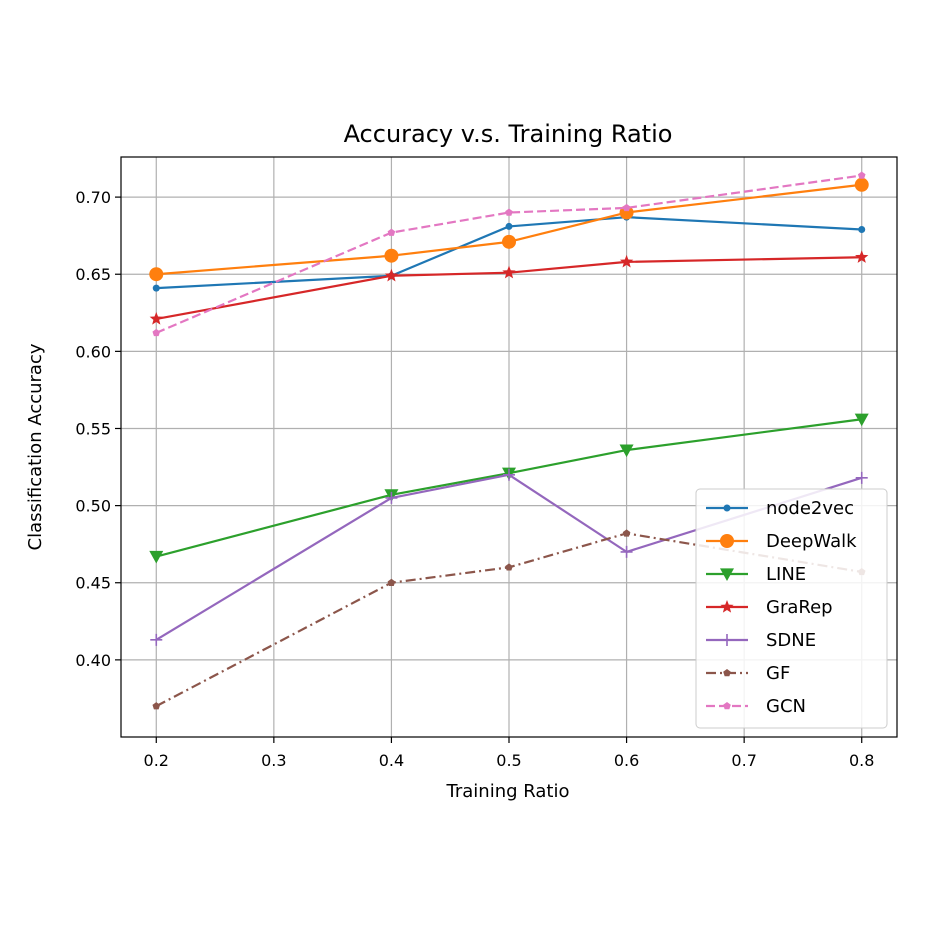 The height and width of the screenshot is (931, 931). I want to click on legend-marker-gcn, so click(727, 706).